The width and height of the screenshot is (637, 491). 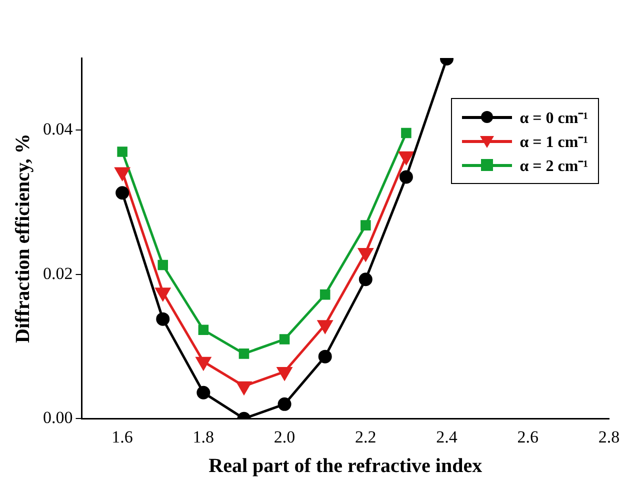 What do you see at coordinates (285, 436) in the screenshot?
I see `x-tick-label: 2.0` at bounding box center [285, 436].